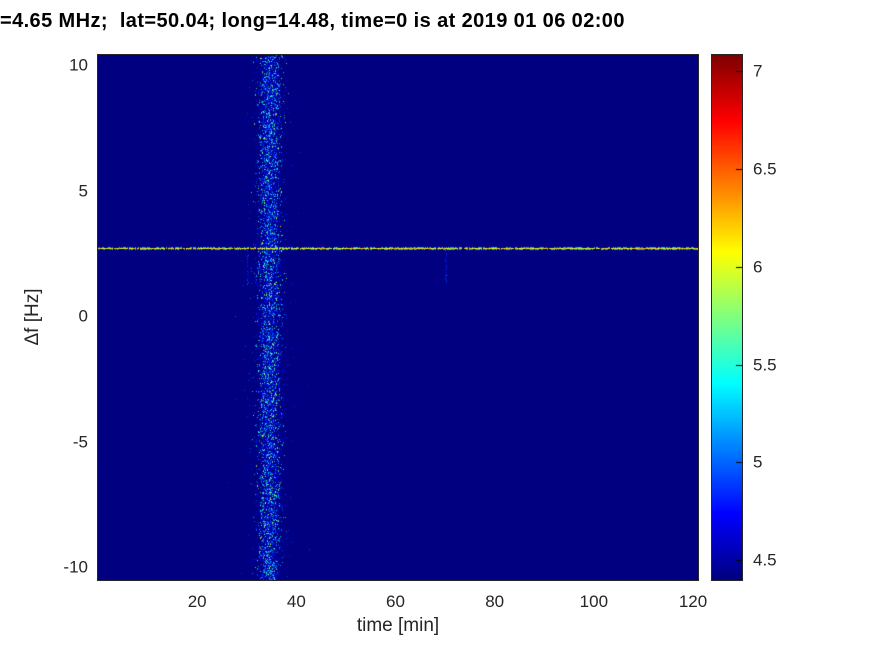 The width and height of the screenshot is (875, 656). Describe the element at coordinates (83, 191) in the screenshot. I see `y-tick-label: 5` at that location.